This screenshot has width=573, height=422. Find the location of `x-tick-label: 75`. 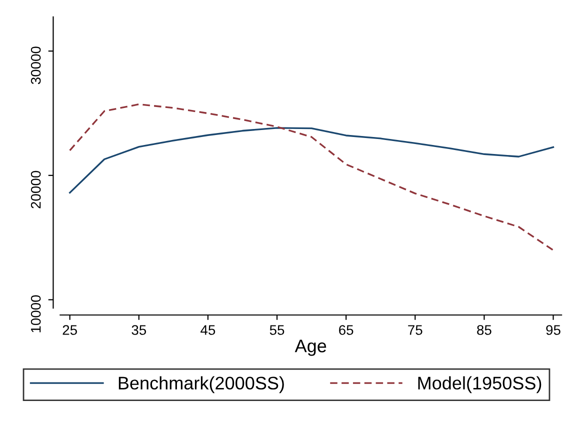

x-tick-label: 75 is located at coordinates (415, 330).